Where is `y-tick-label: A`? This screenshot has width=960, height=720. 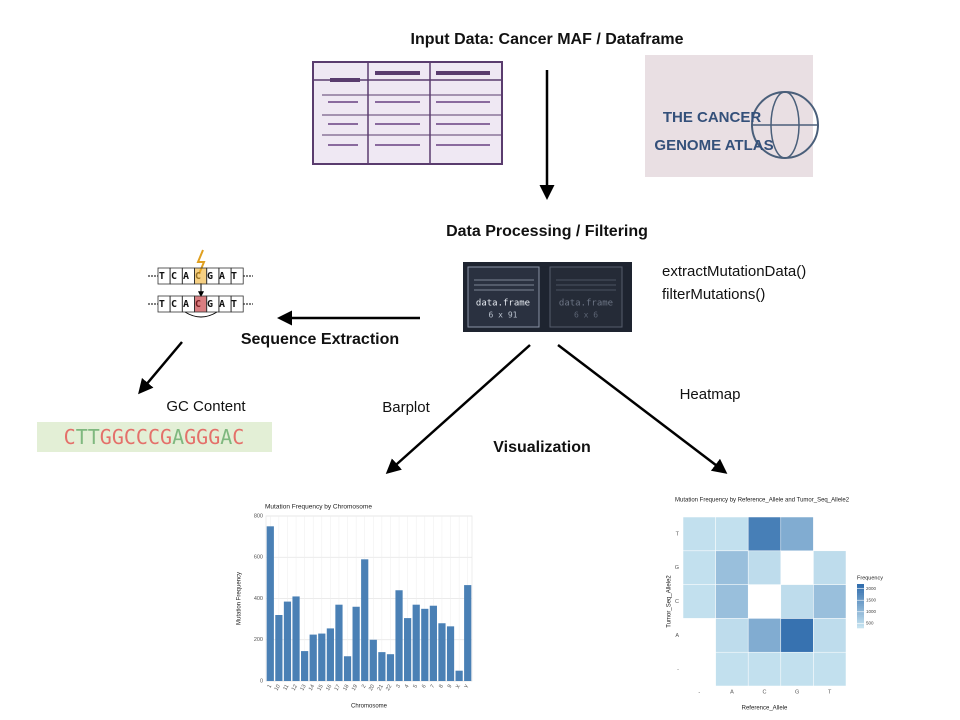 y-tick-label: A is located at coordinates (677, 636).